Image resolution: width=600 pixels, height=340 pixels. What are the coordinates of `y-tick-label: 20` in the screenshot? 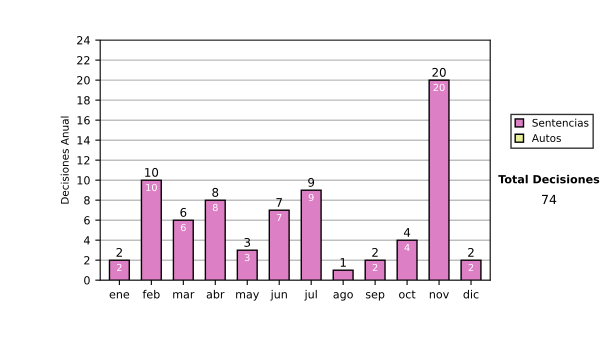 It's located at (83, 80).